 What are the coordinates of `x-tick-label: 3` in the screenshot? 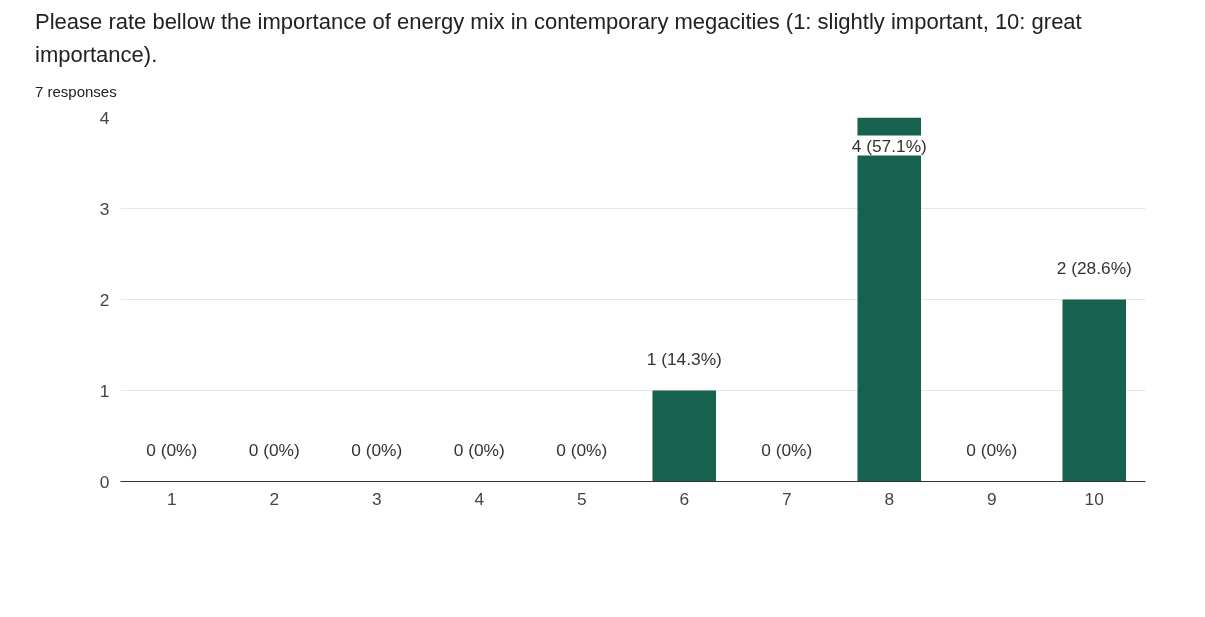 It's located at (376, 498).